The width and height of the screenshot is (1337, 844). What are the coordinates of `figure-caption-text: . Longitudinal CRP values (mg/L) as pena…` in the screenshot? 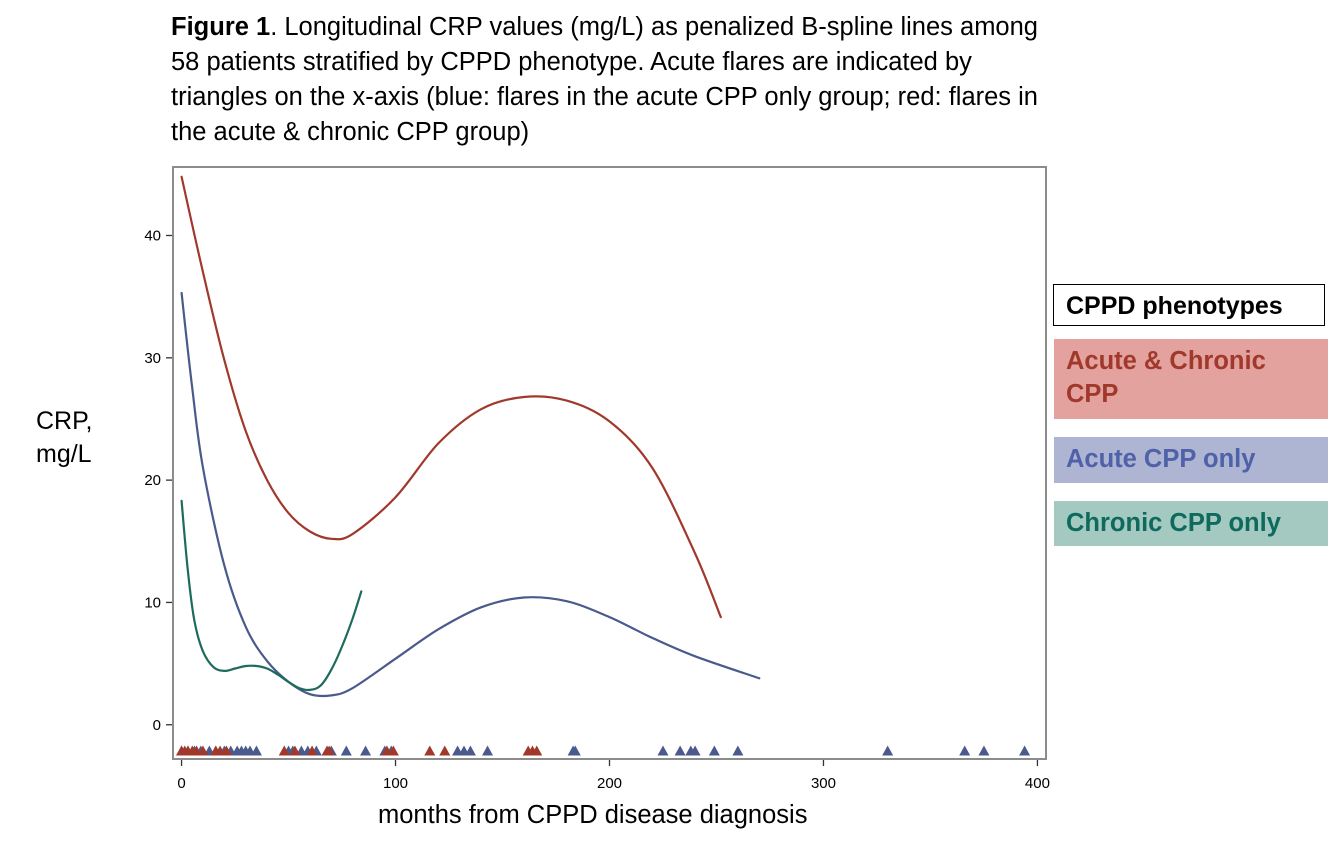 It's located at (604, 79).